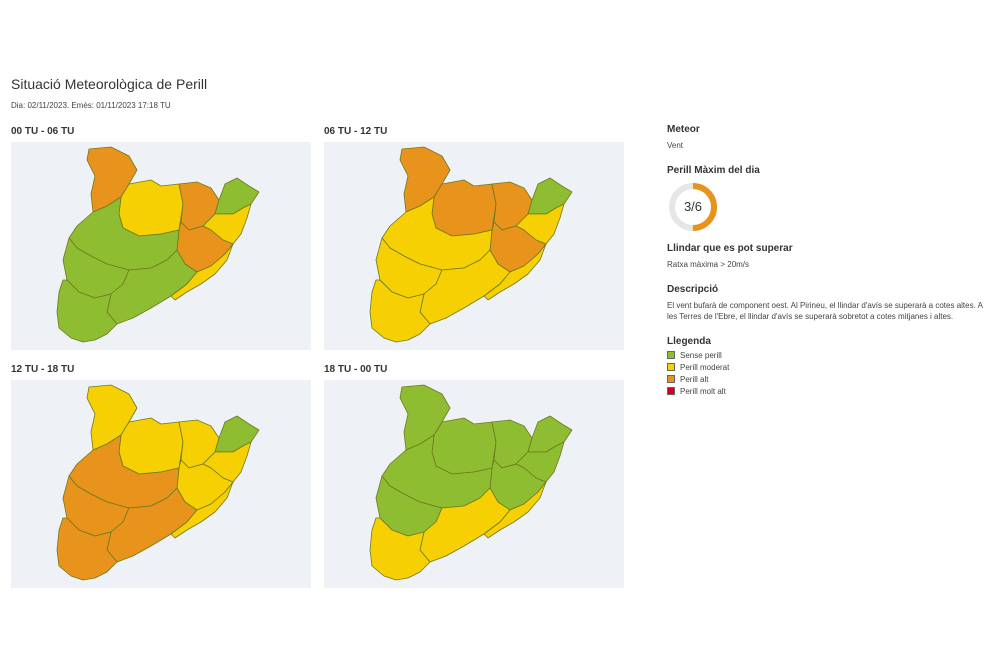 The width and height of the screenshot is (1000, 666). Describe the element at coordinates (675, 145) in the screenshot. I see `meteor-value: Vent` at that location.